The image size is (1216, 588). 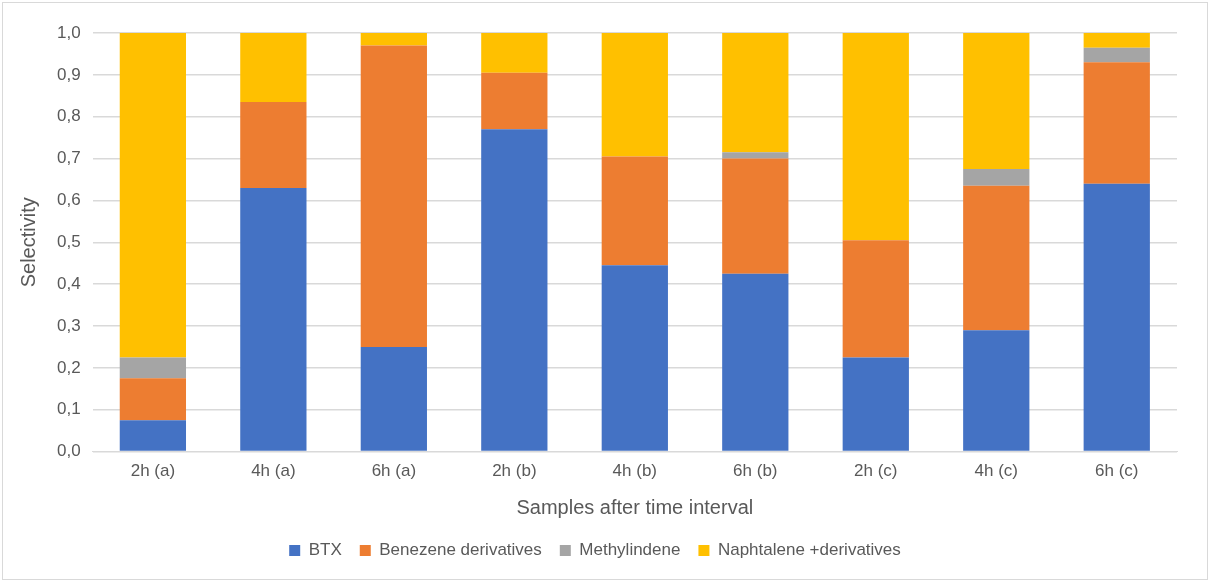 I want to click on x-tick-label: 2h (a), so click(x=153, y=471).